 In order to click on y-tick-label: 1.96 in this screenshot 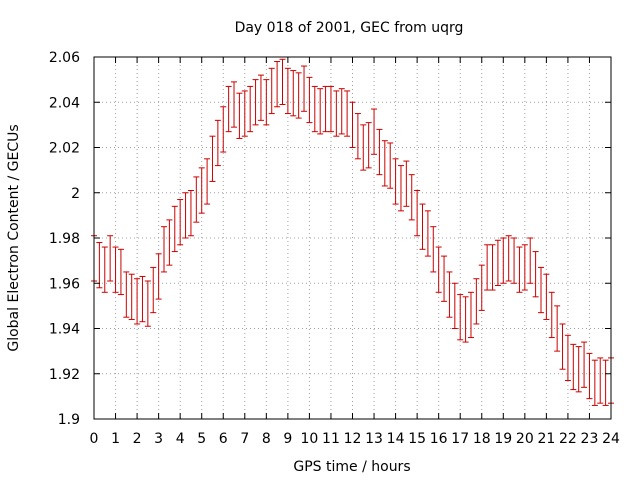, I will do `click(64, 284)`.